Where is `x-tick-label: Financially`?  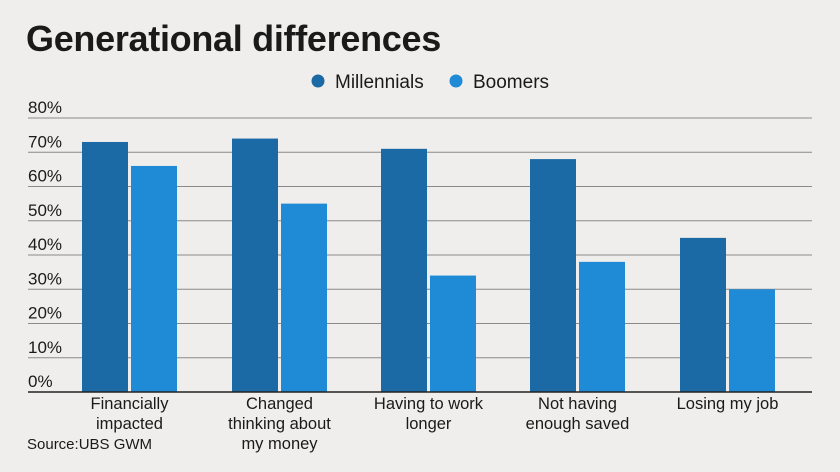
x-tick-label: Financially is located at coordinates (130, 404).